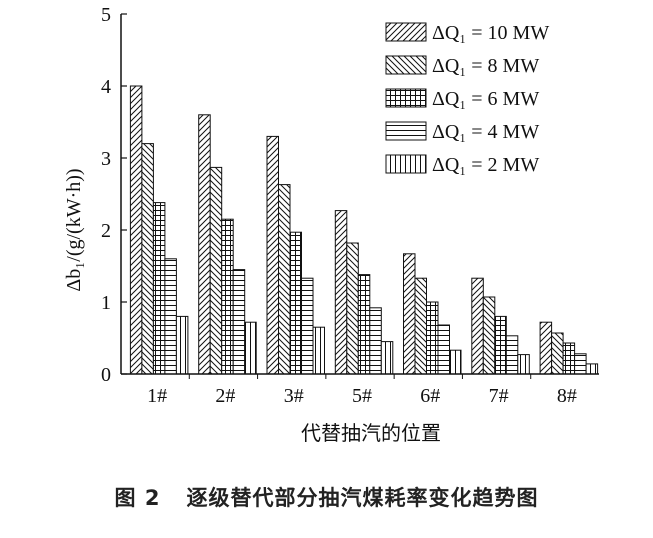 Image resolution: width=653 pixels, height=538 pixels. Describe the element at coordinates (157, 396) in the screenshot. I see `x-tick-label: 1#` at that location.